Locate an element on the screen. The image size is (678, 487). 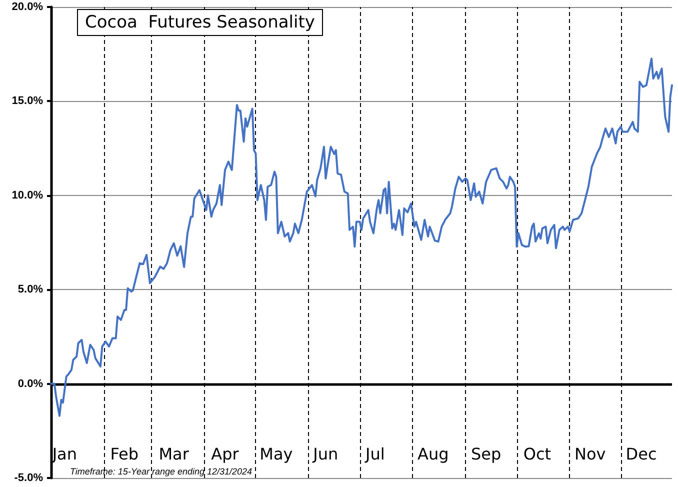
y-tick-label: 10.0% is located at coordinates (28, 195).